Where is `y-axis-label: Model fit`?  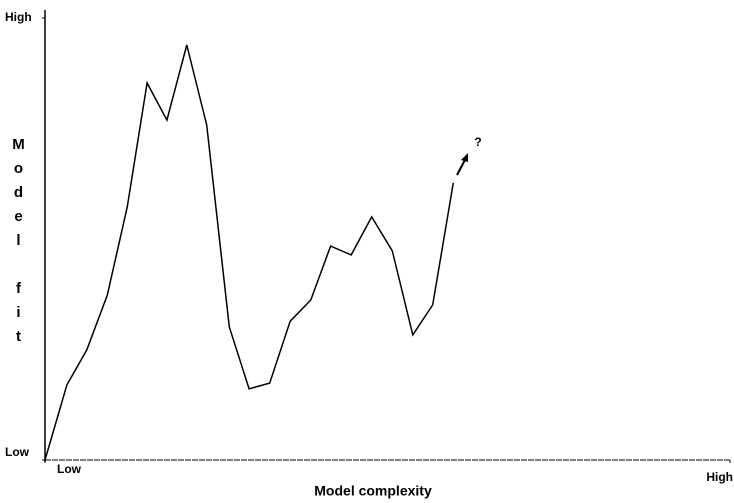 y-axis-label: Model fit is located at coordinates (18, 244).